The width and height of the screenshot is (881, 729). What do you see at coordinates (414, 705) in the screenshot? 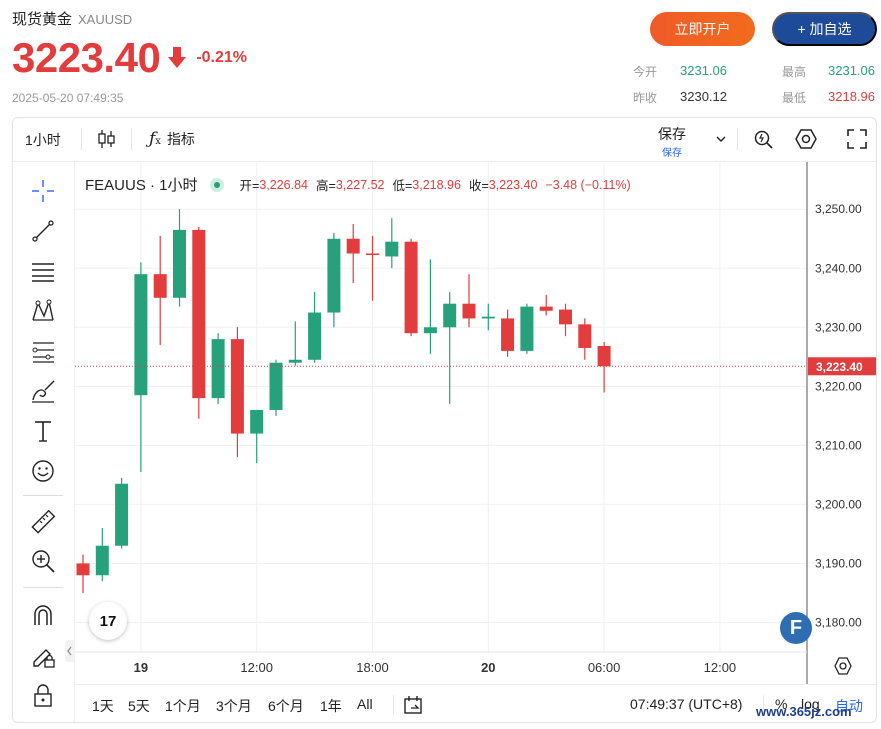
I see `goto-date-icon` at bounding box center [414, 705].